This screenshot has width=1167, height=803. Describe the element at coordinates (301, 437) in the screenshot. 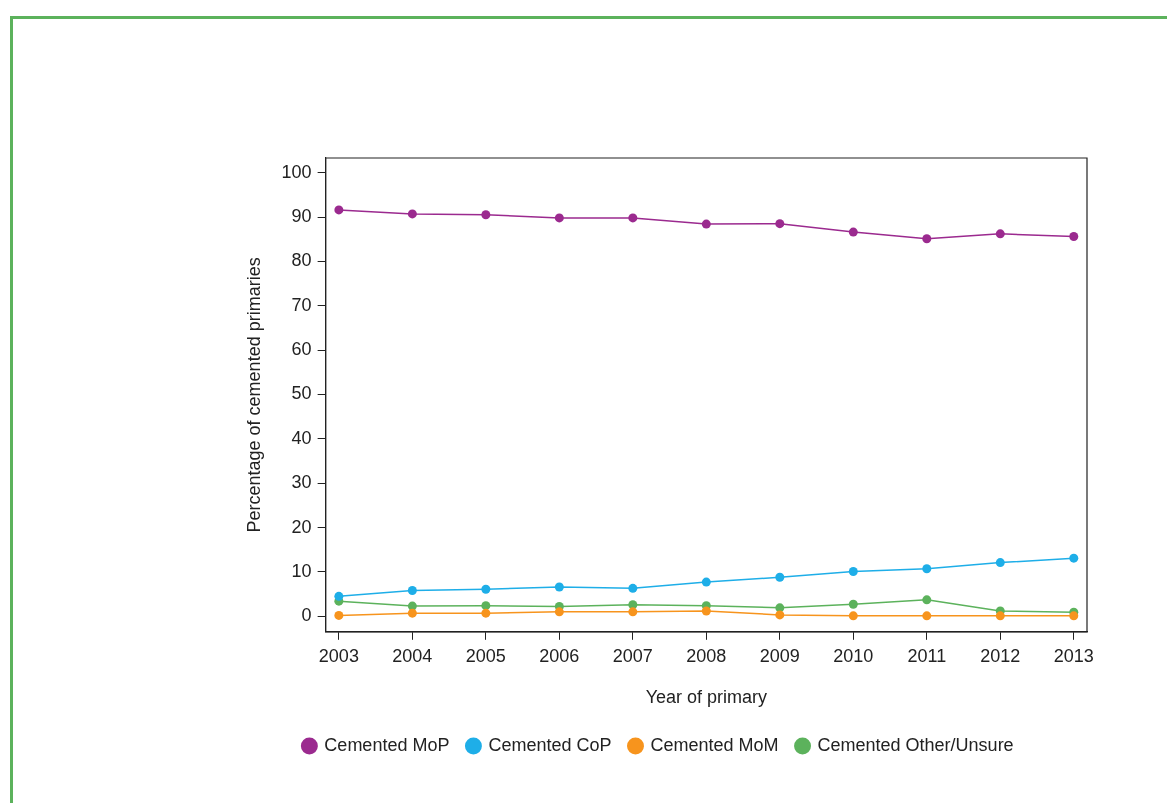

I see `y-tick-label: 40` at that location.